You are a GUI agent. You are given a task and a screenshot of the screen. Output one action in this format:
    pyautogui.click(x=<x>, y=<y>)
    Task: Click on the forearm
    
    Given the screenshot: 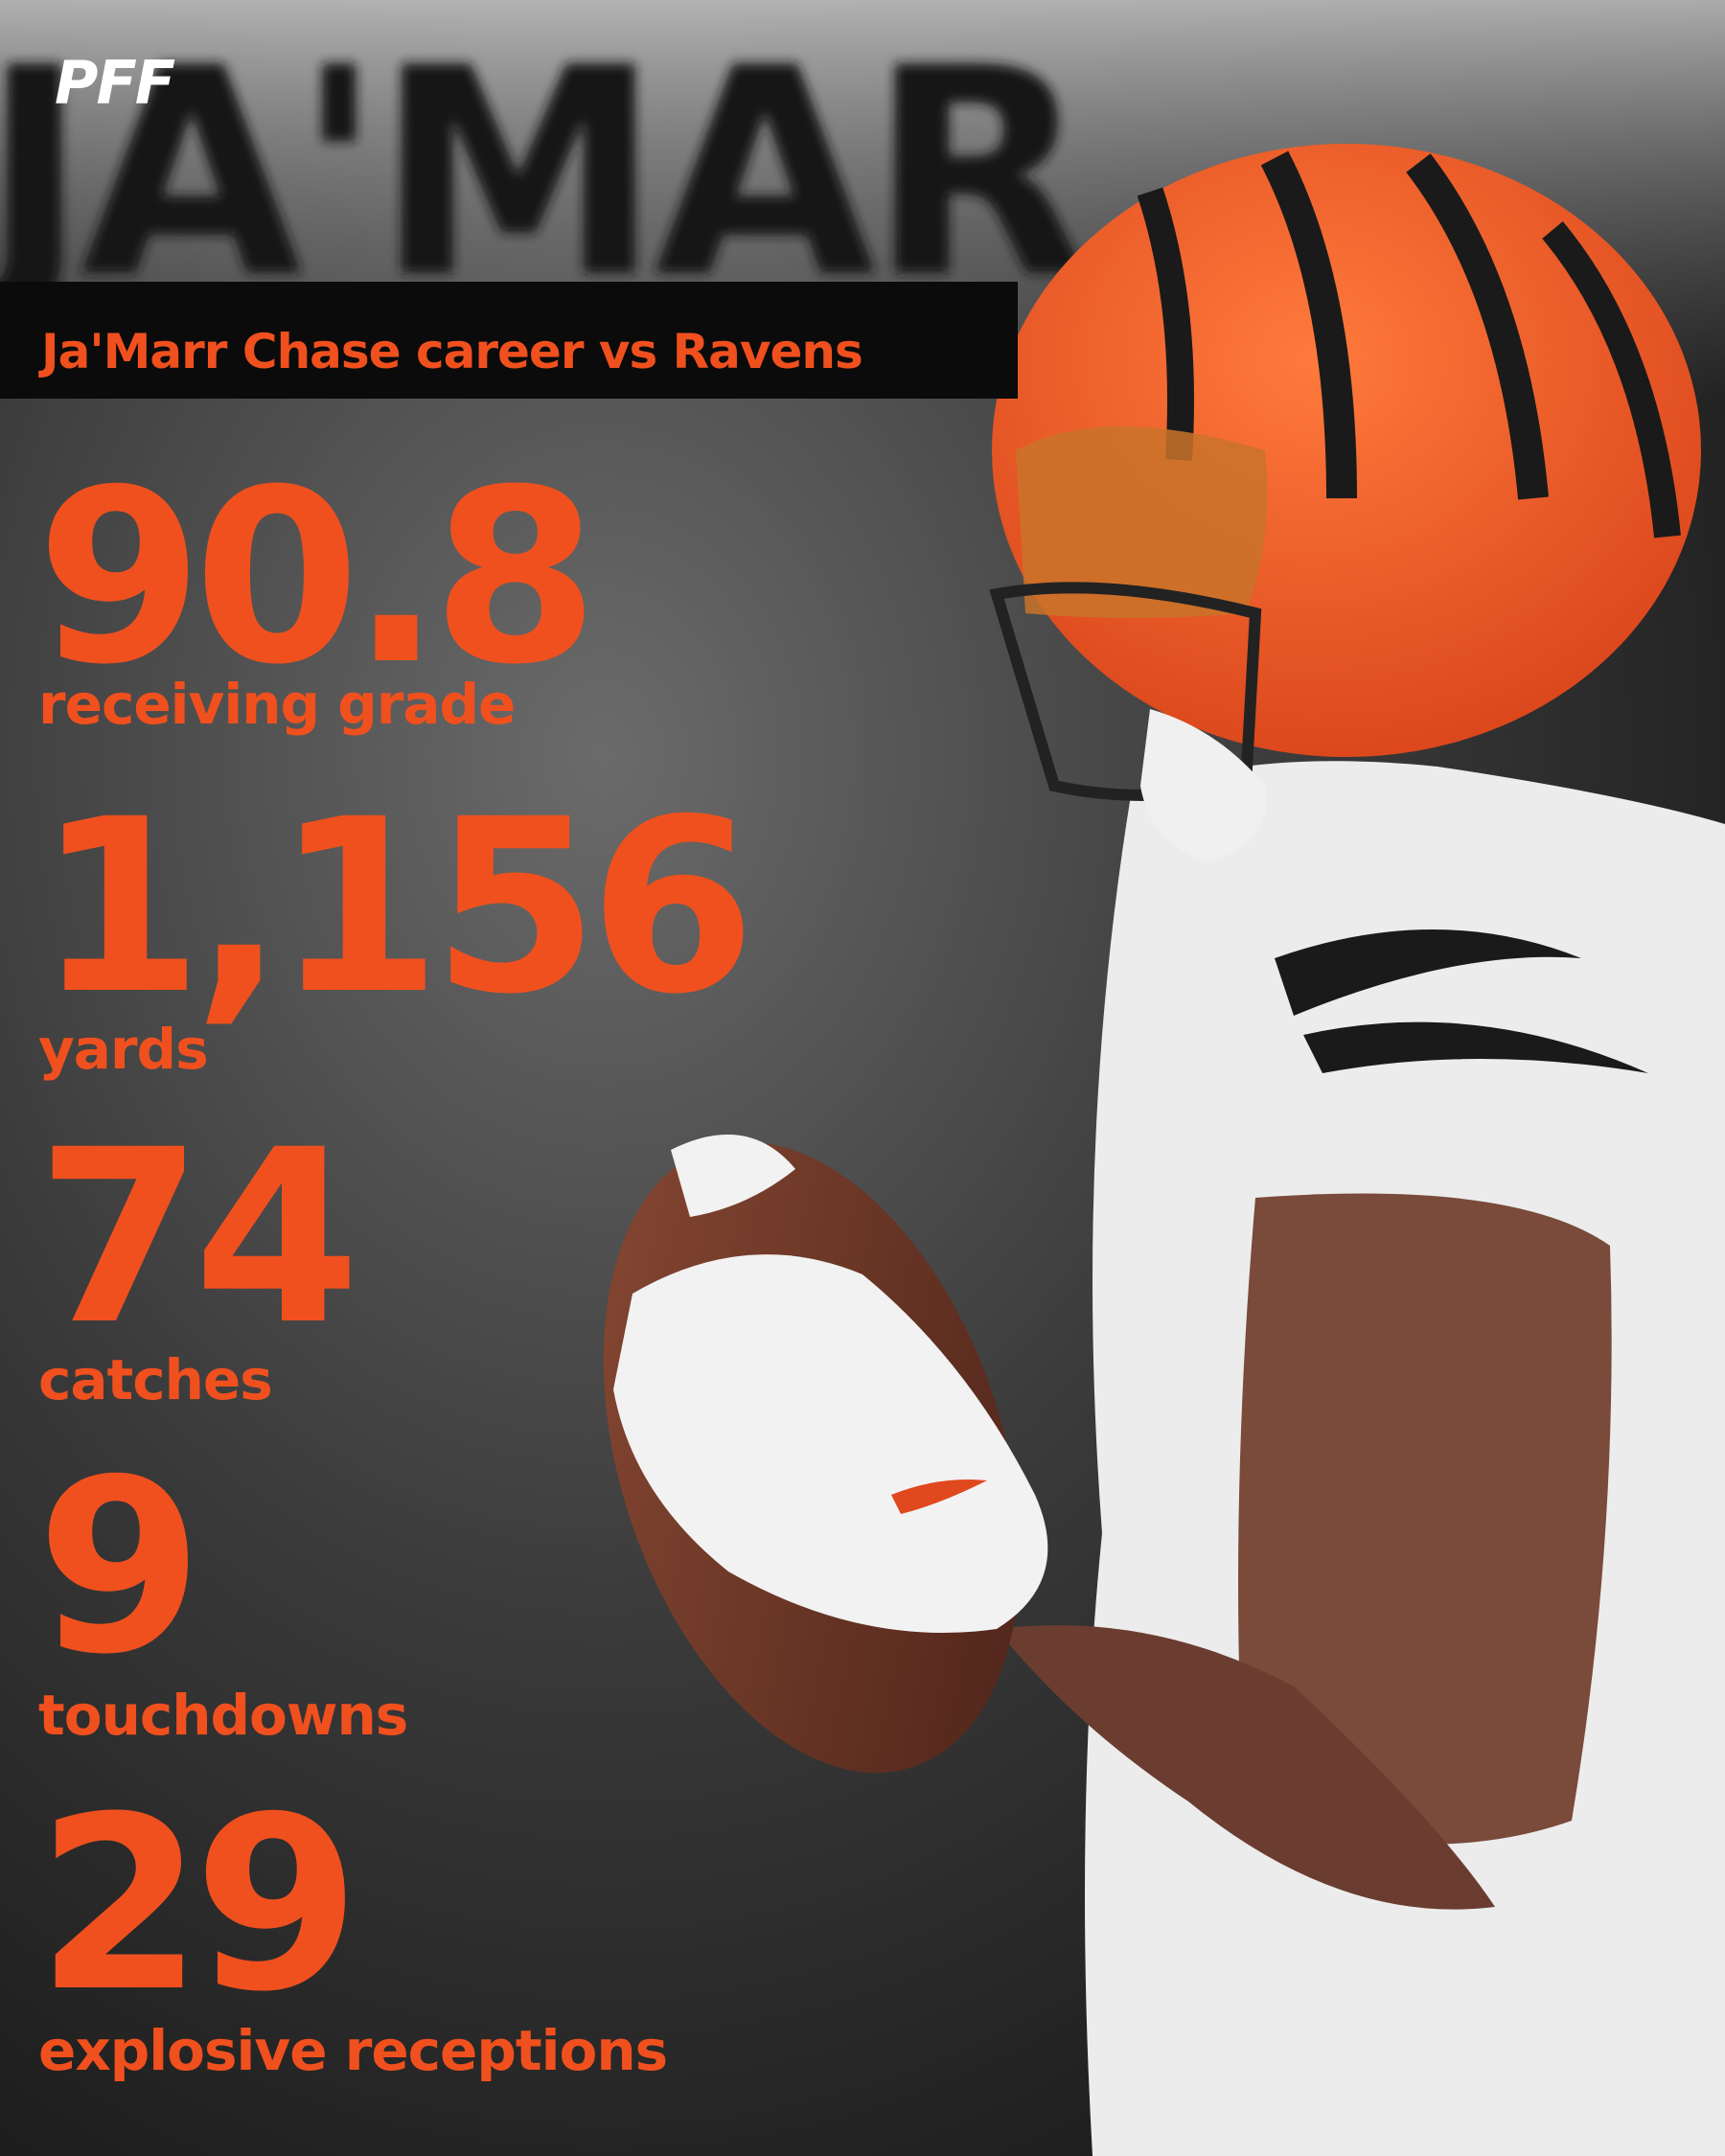 What is the action you would take?
    pyautogui.click(x=1246, y=1767)
    